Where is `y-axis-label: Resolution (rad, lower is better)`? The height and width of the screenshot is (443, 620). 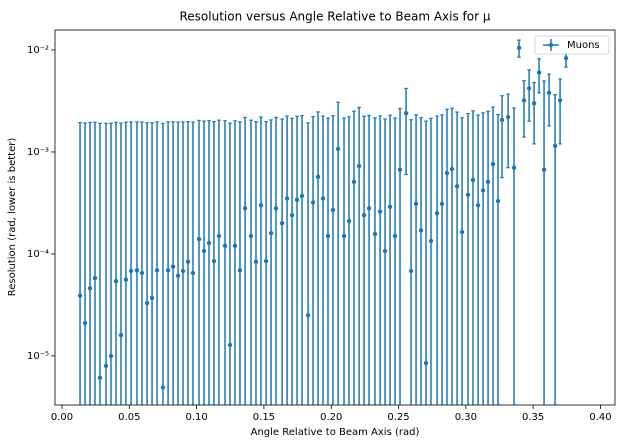
y-axis-label: Resolution (rad, lower is better) is located at coordinates (12, 217).